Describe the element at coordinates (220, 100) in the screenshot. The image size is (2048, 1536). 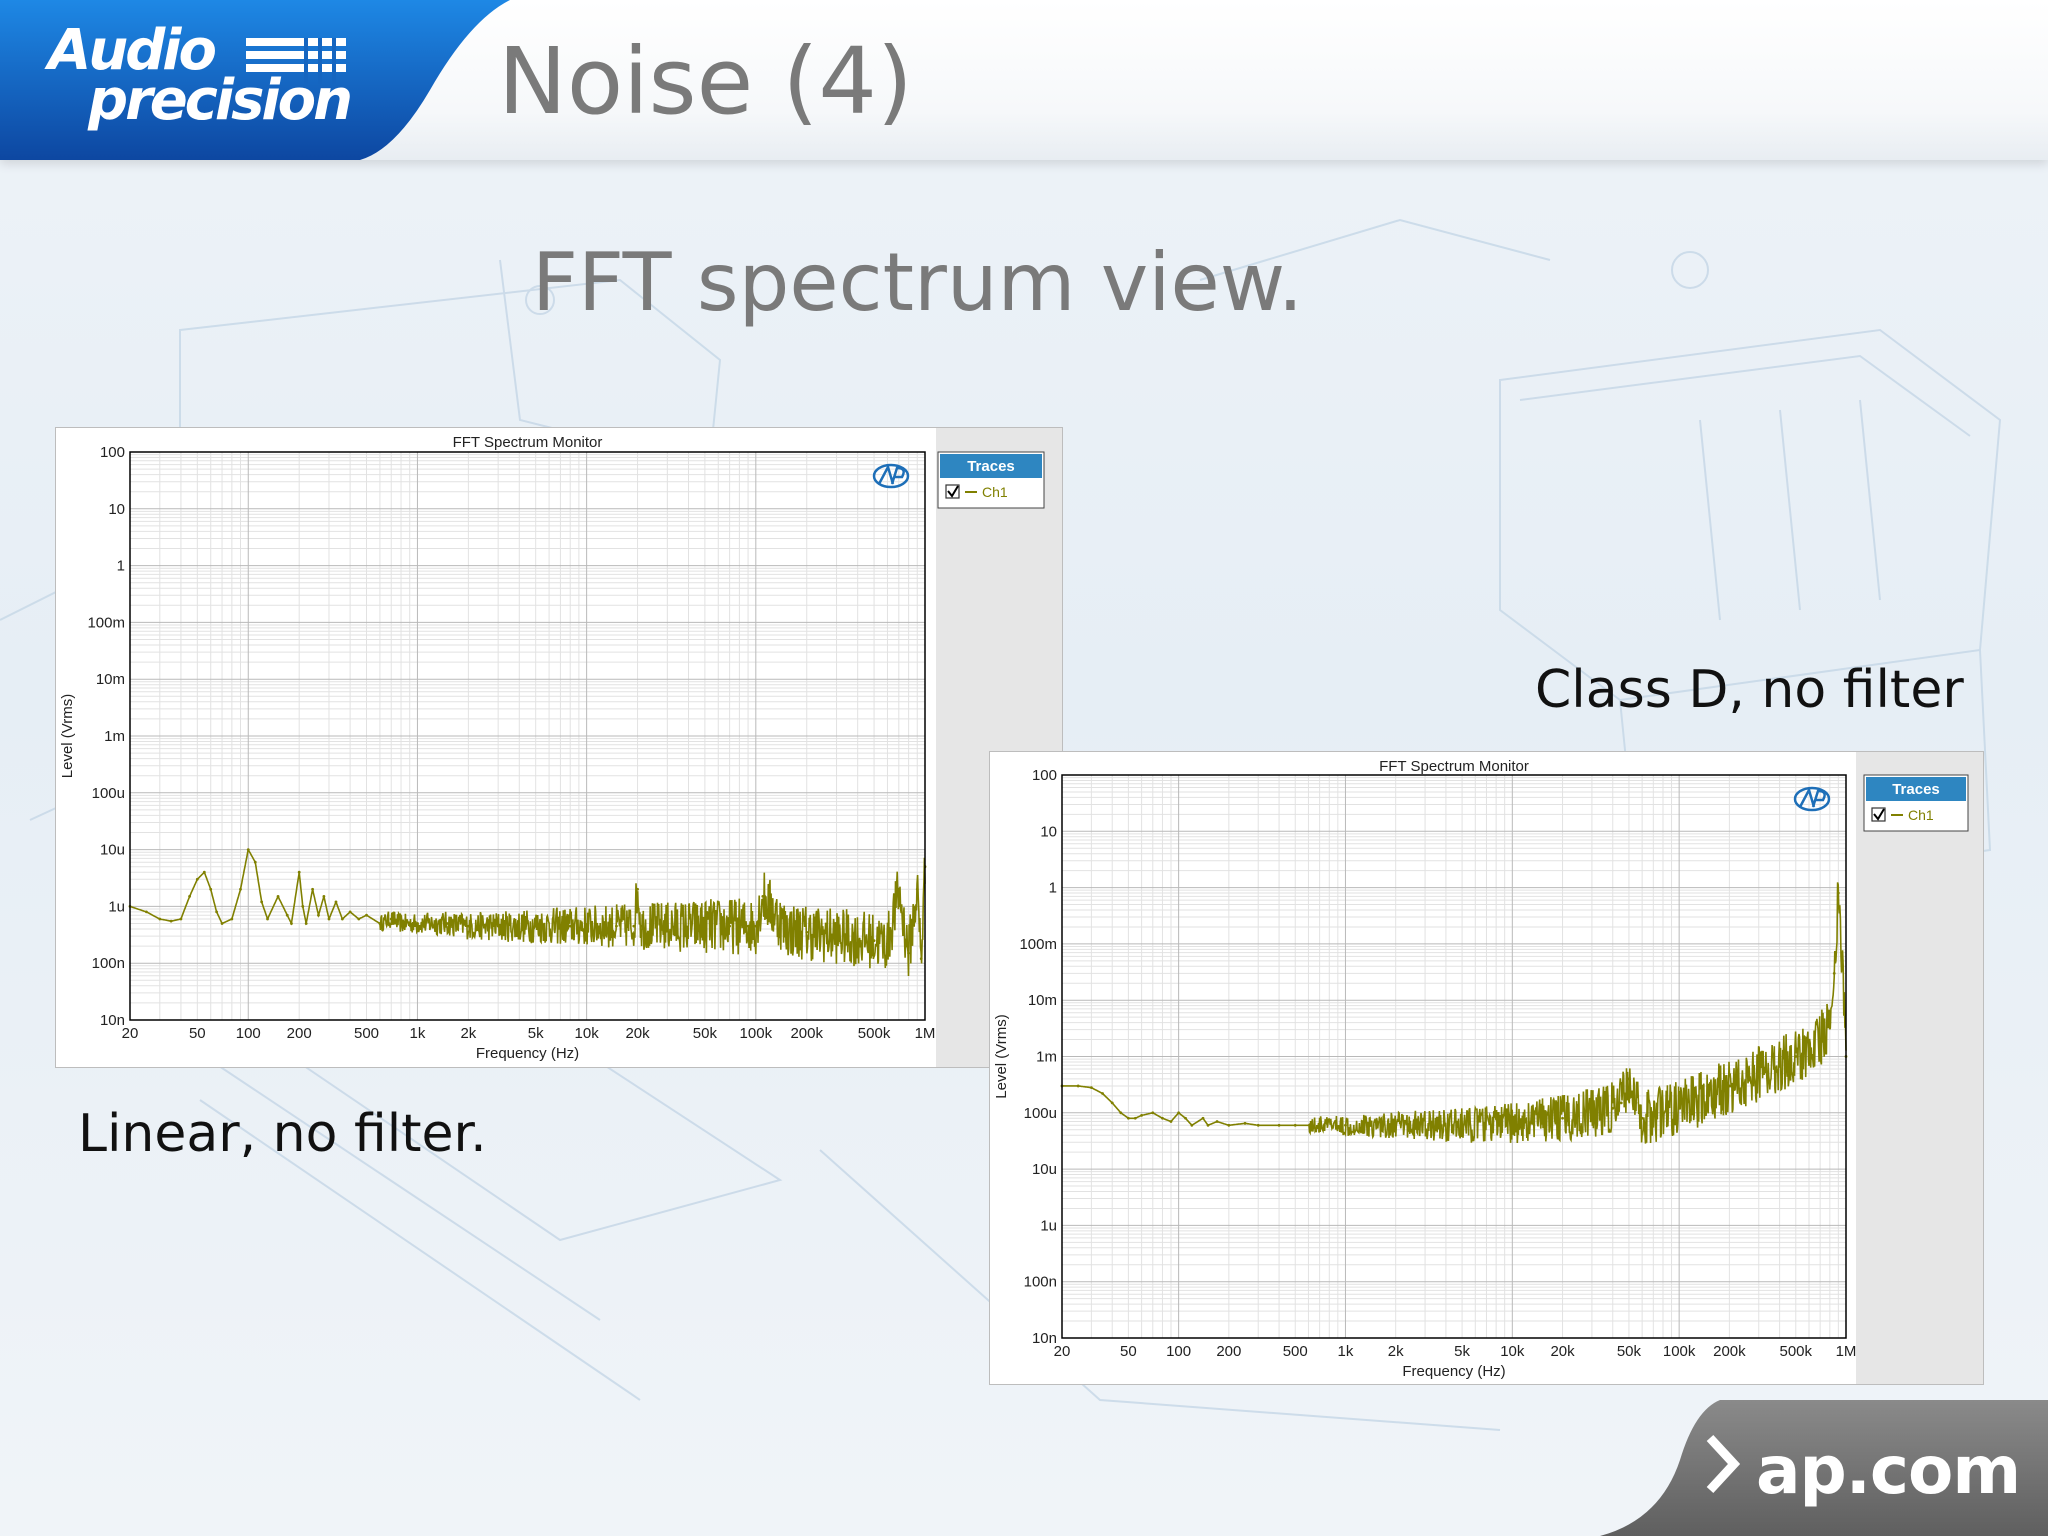
I see `logo-line-2: precision` at that location.